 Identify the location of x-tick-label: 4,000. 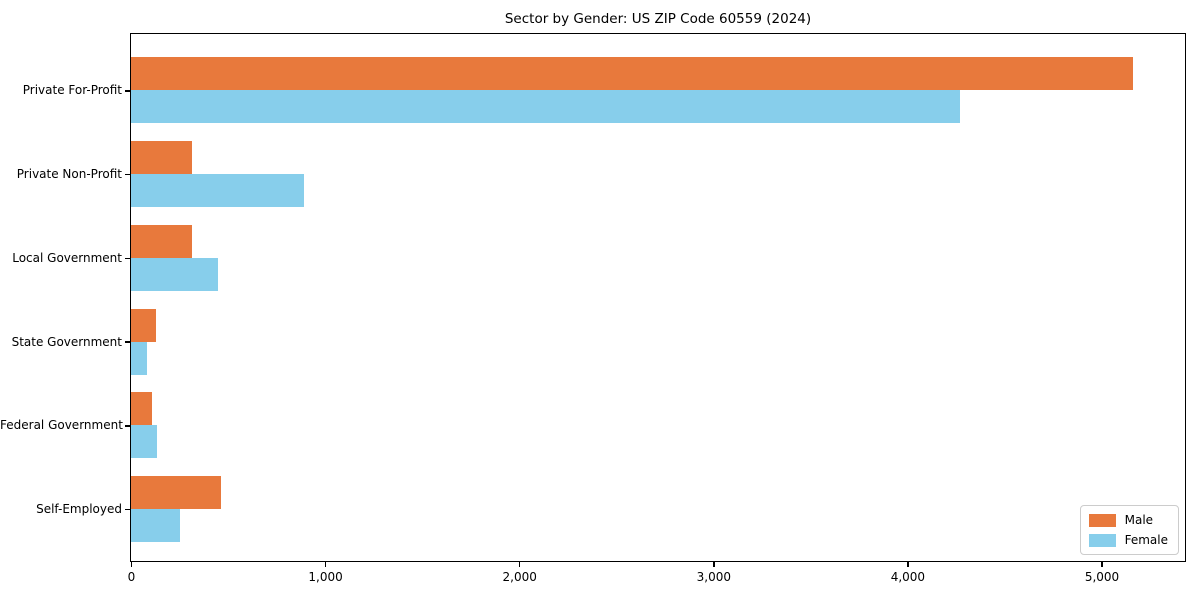
(908, 577).